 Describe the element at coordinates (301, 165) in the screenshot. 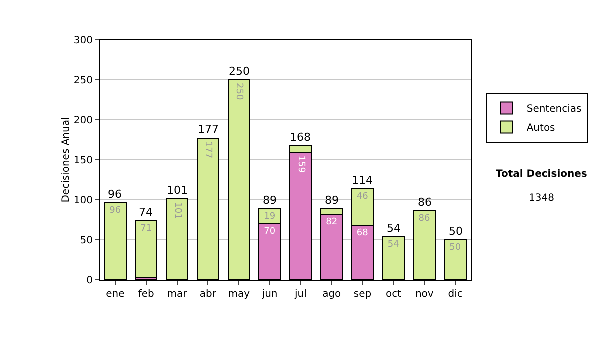

I see `data-label: 159` at that location.